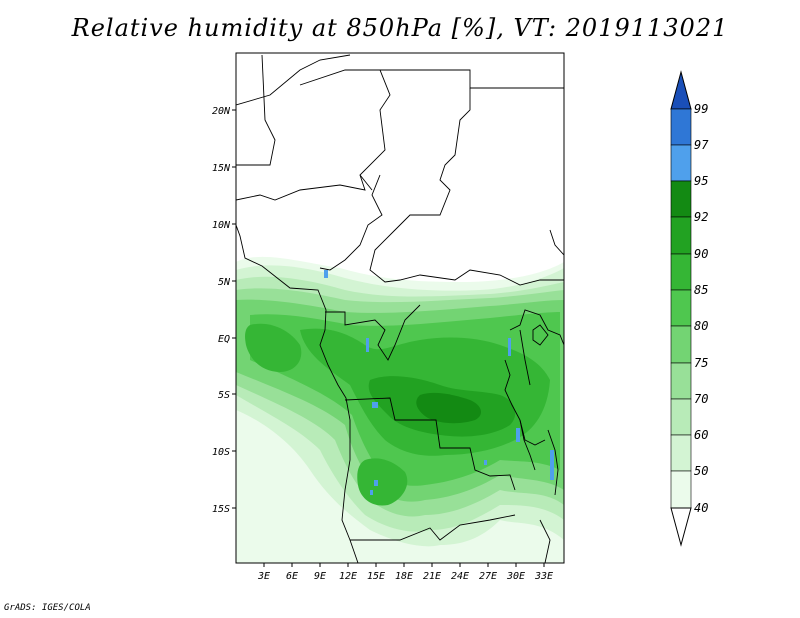 The image size is (800, 618). I want to click on lon-label: 18E, so click(404, 576).